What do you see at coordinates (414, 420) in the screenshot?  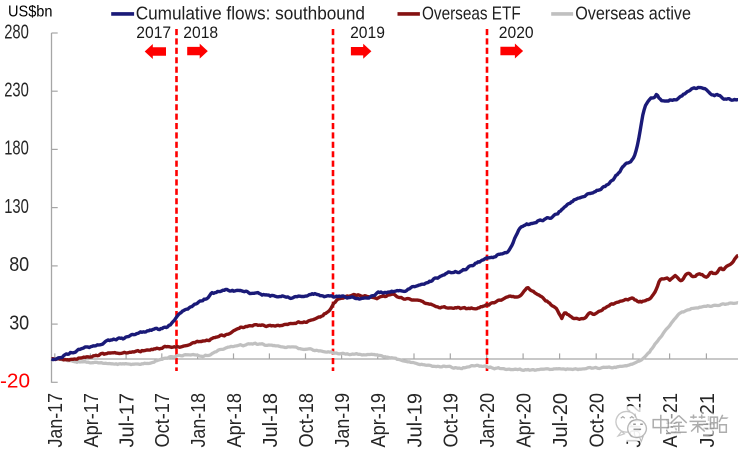 I see `svg-text: Jul-19` at bounding box center [414, 420].